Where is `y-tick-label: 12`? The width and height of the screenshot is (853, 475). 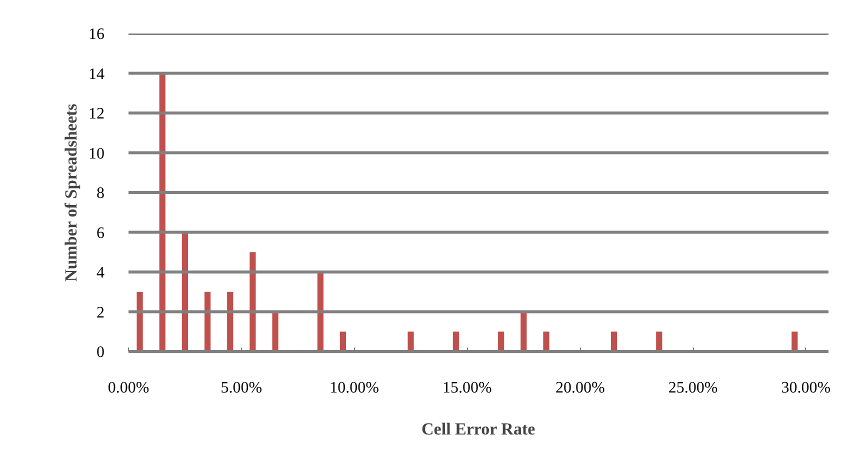
y-tick-label: 12 is located at coordinates (96, 114).